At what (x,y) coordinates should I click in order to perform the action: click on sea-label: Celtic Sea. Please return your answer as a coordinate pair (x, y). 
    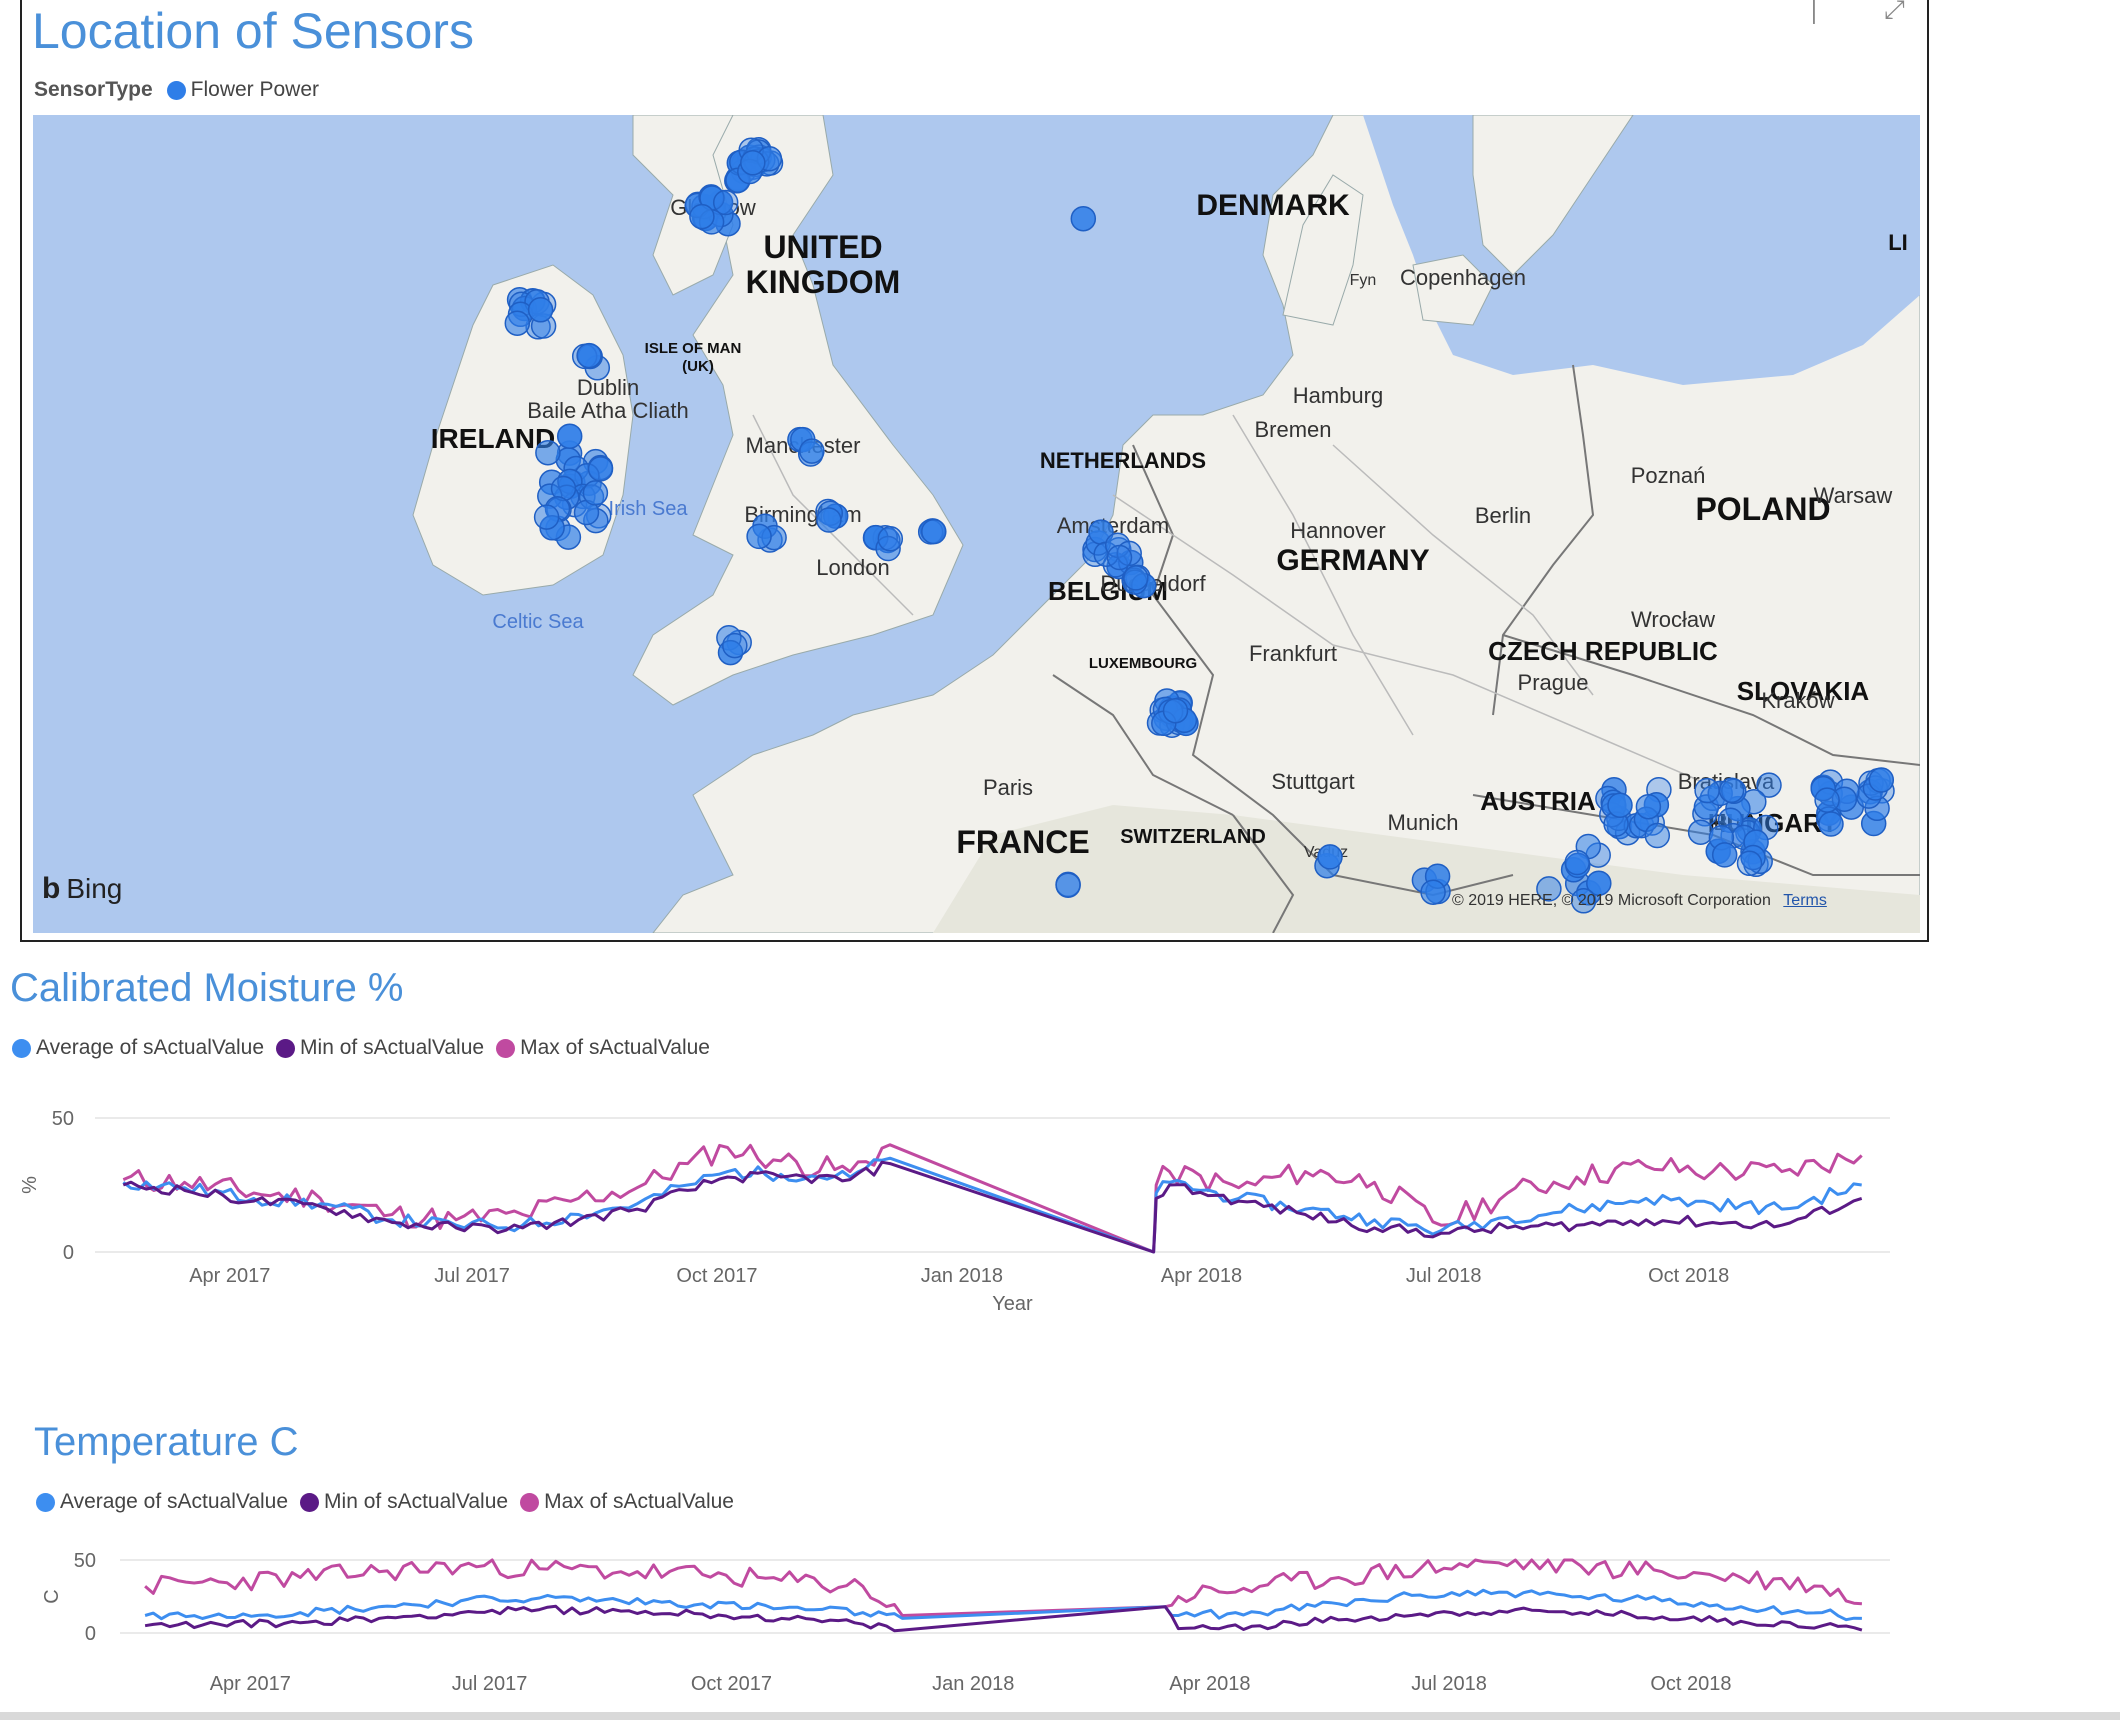
    Looking at the image, I should click on (538, 622).